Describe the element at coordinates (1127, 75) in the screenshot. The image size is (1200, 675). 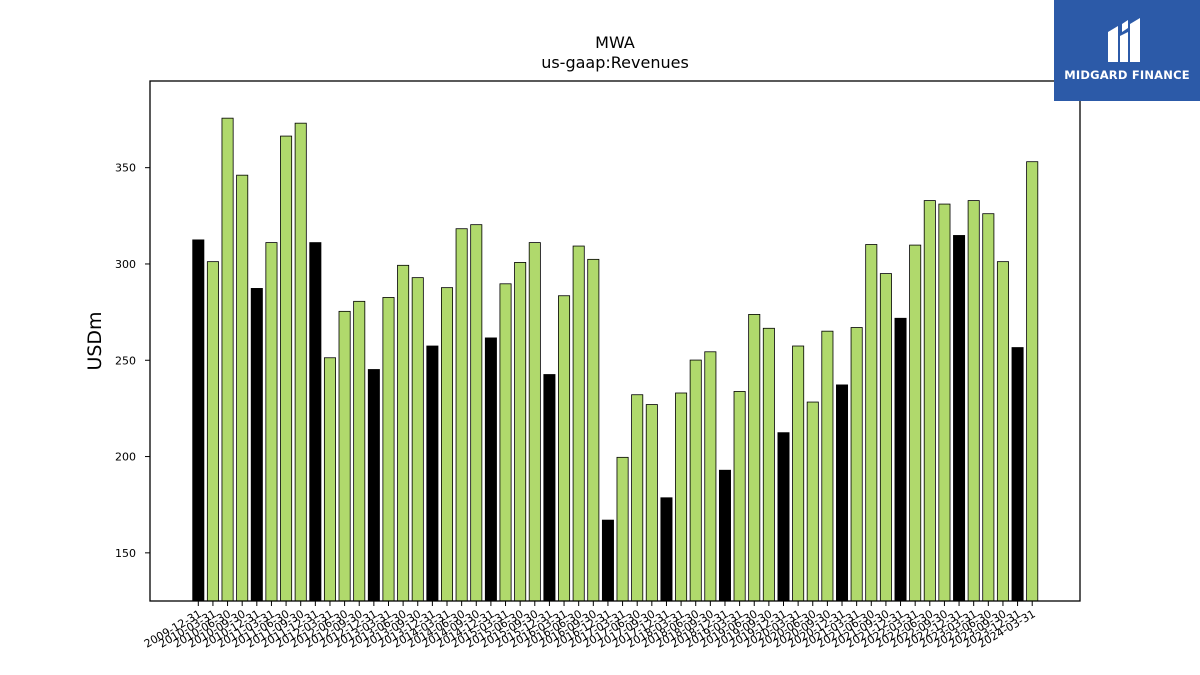
I see `brand-name: MIDGARD FINANCE` at that location.